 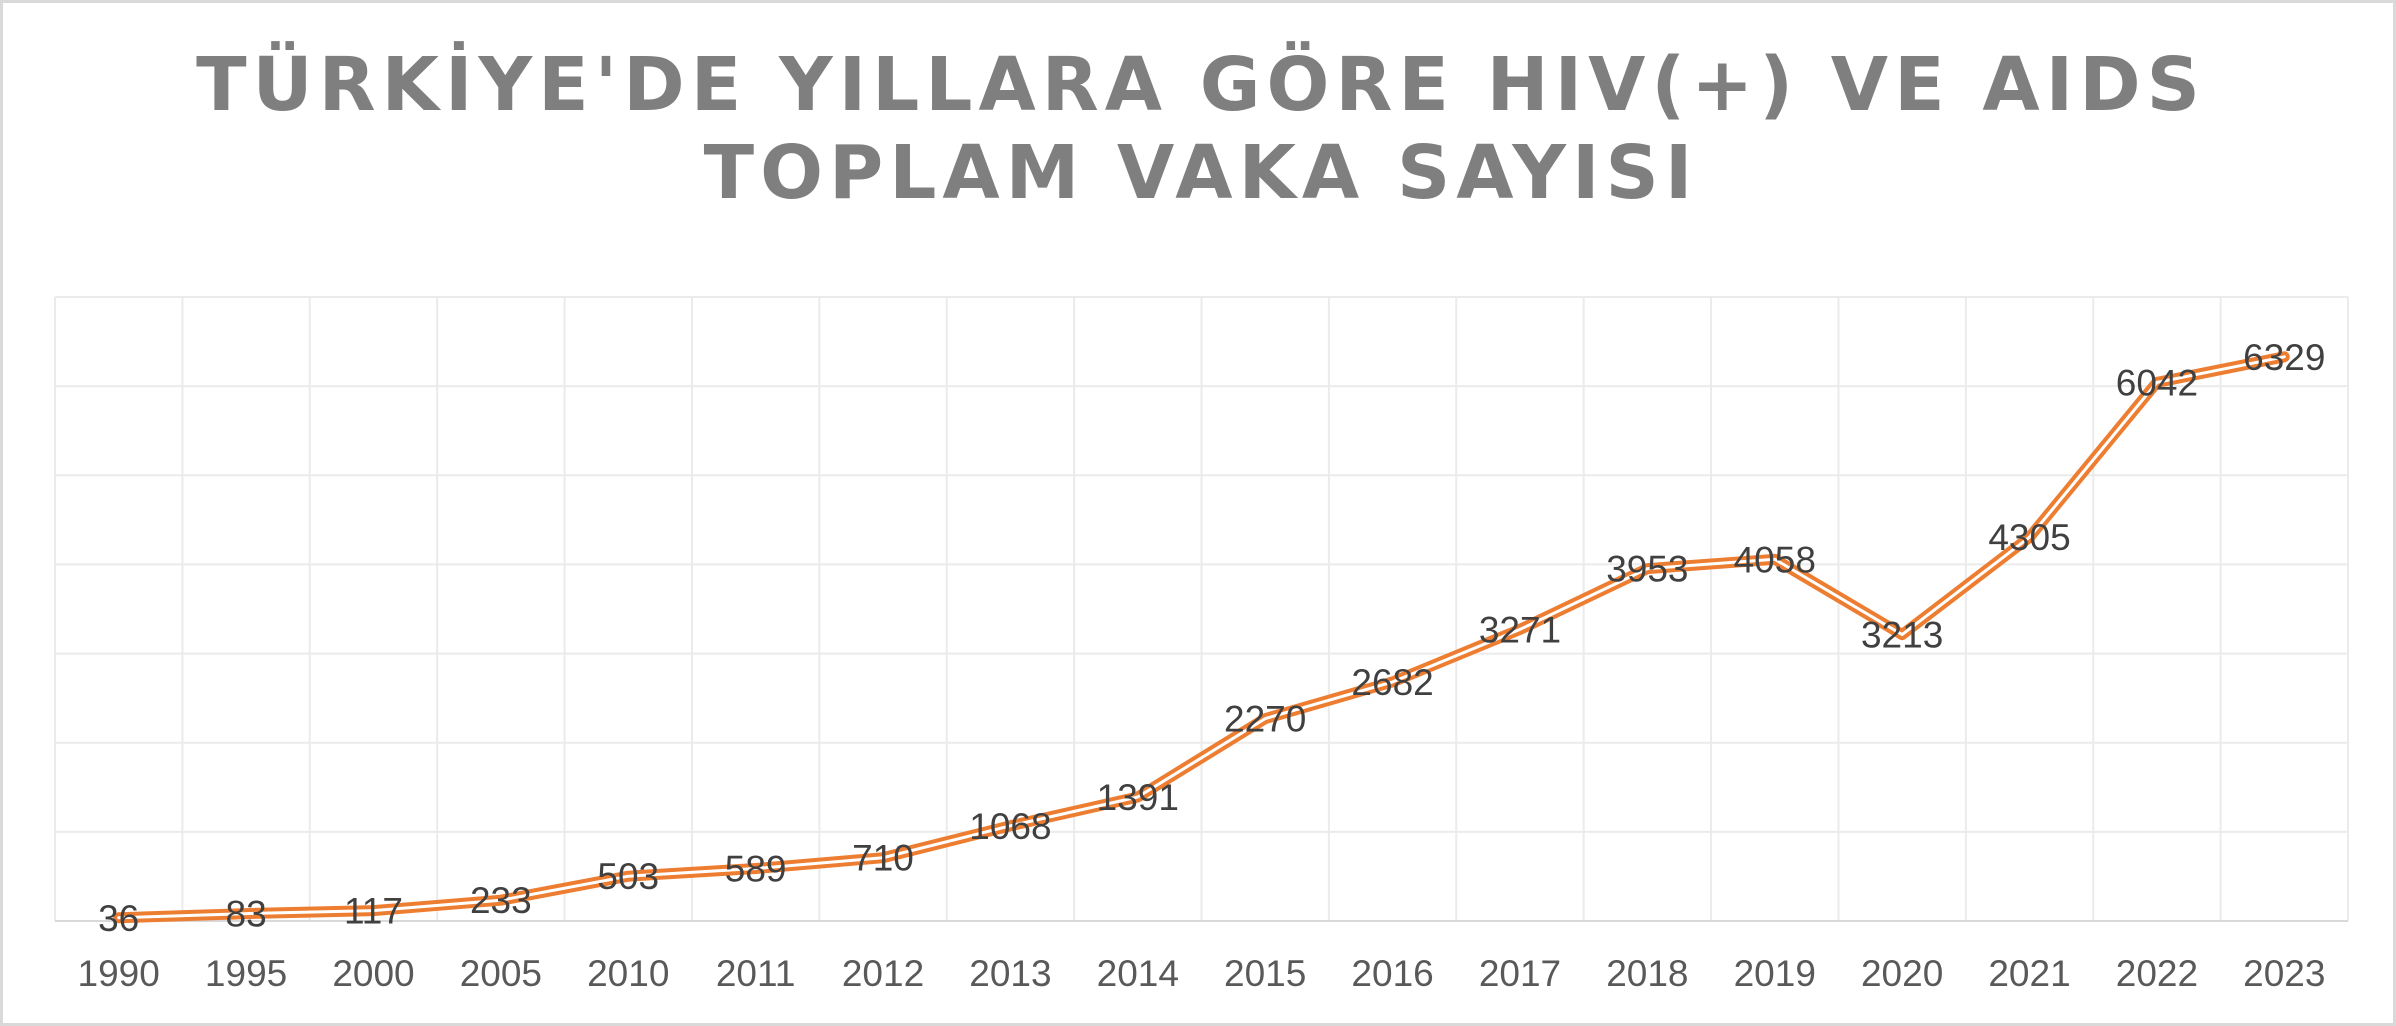 I want to click on x-tick-label: 2014, so click(x=1138, y=973).